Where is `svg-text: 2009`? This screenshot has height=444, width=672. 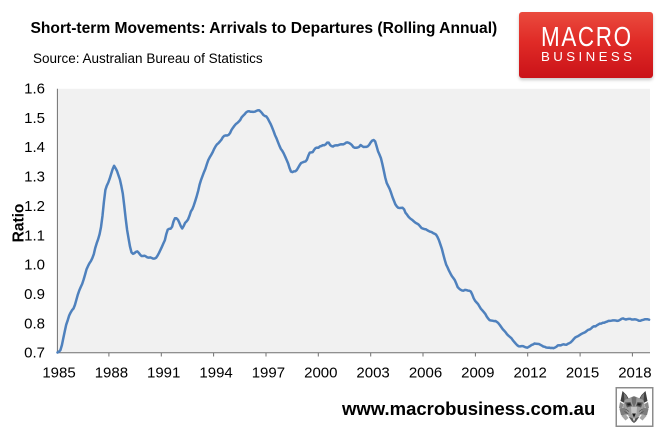
svg-text: 2009 is located at coordinates (477, 373).